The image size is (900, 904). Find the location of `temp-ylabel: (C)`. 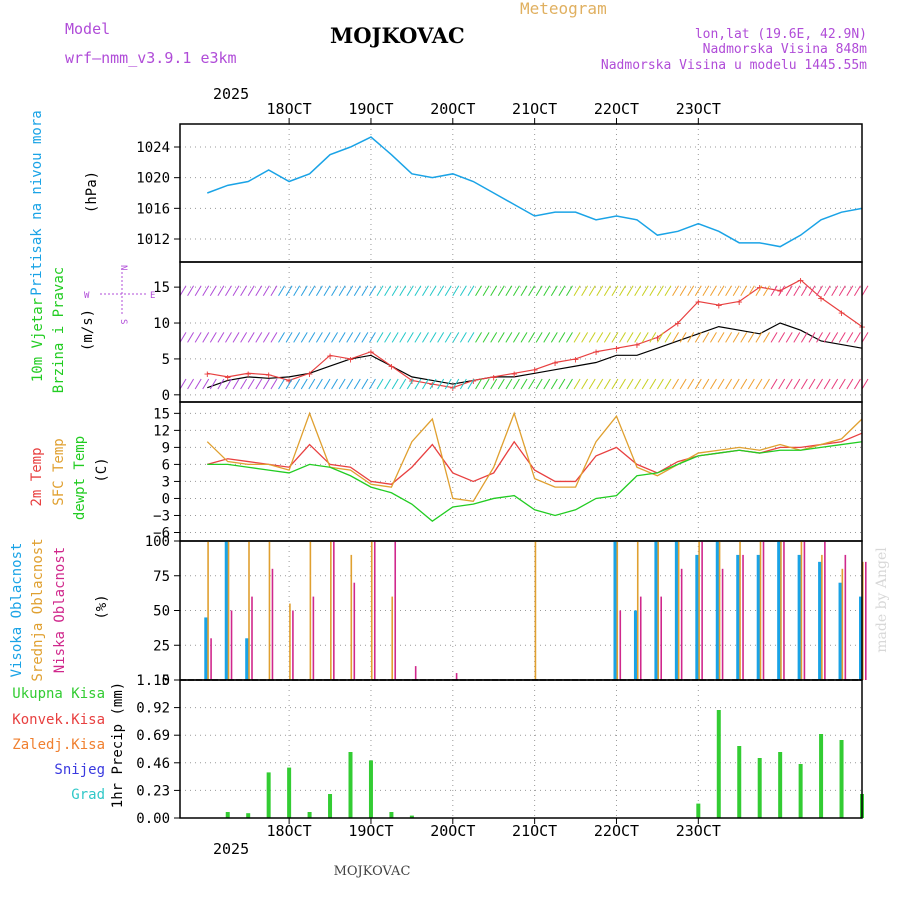

temp-ylabel: (C) is located at coordinates (102, 469).